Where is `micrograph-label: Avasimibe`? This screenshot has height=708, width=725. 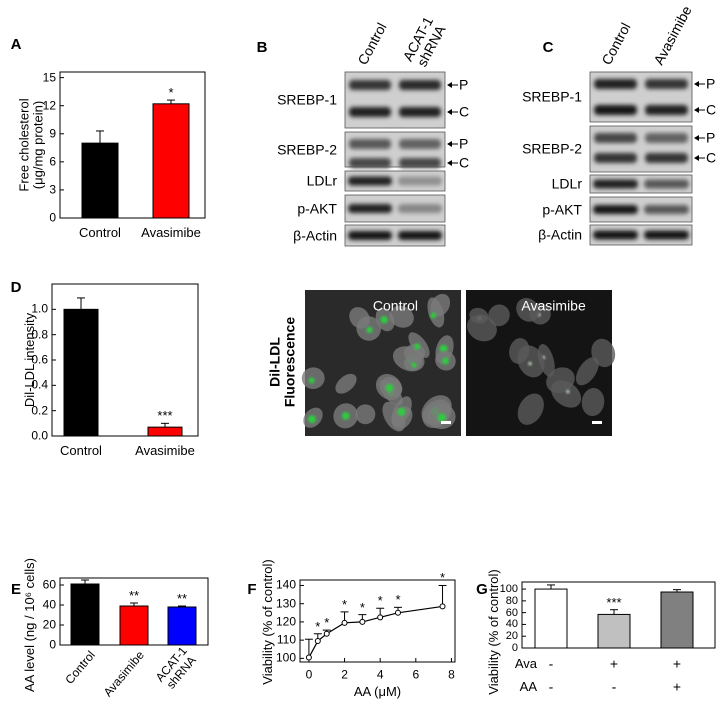
micrograph-label: Avasimibe is located at coordinates (553, 305).